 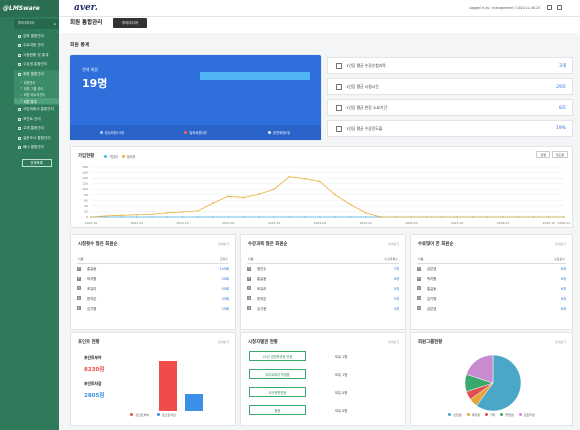 What do you see at coordinates (131, 157) in the screenshot?
I see `legend-label: 접속자` at bounding box center [131, 157].